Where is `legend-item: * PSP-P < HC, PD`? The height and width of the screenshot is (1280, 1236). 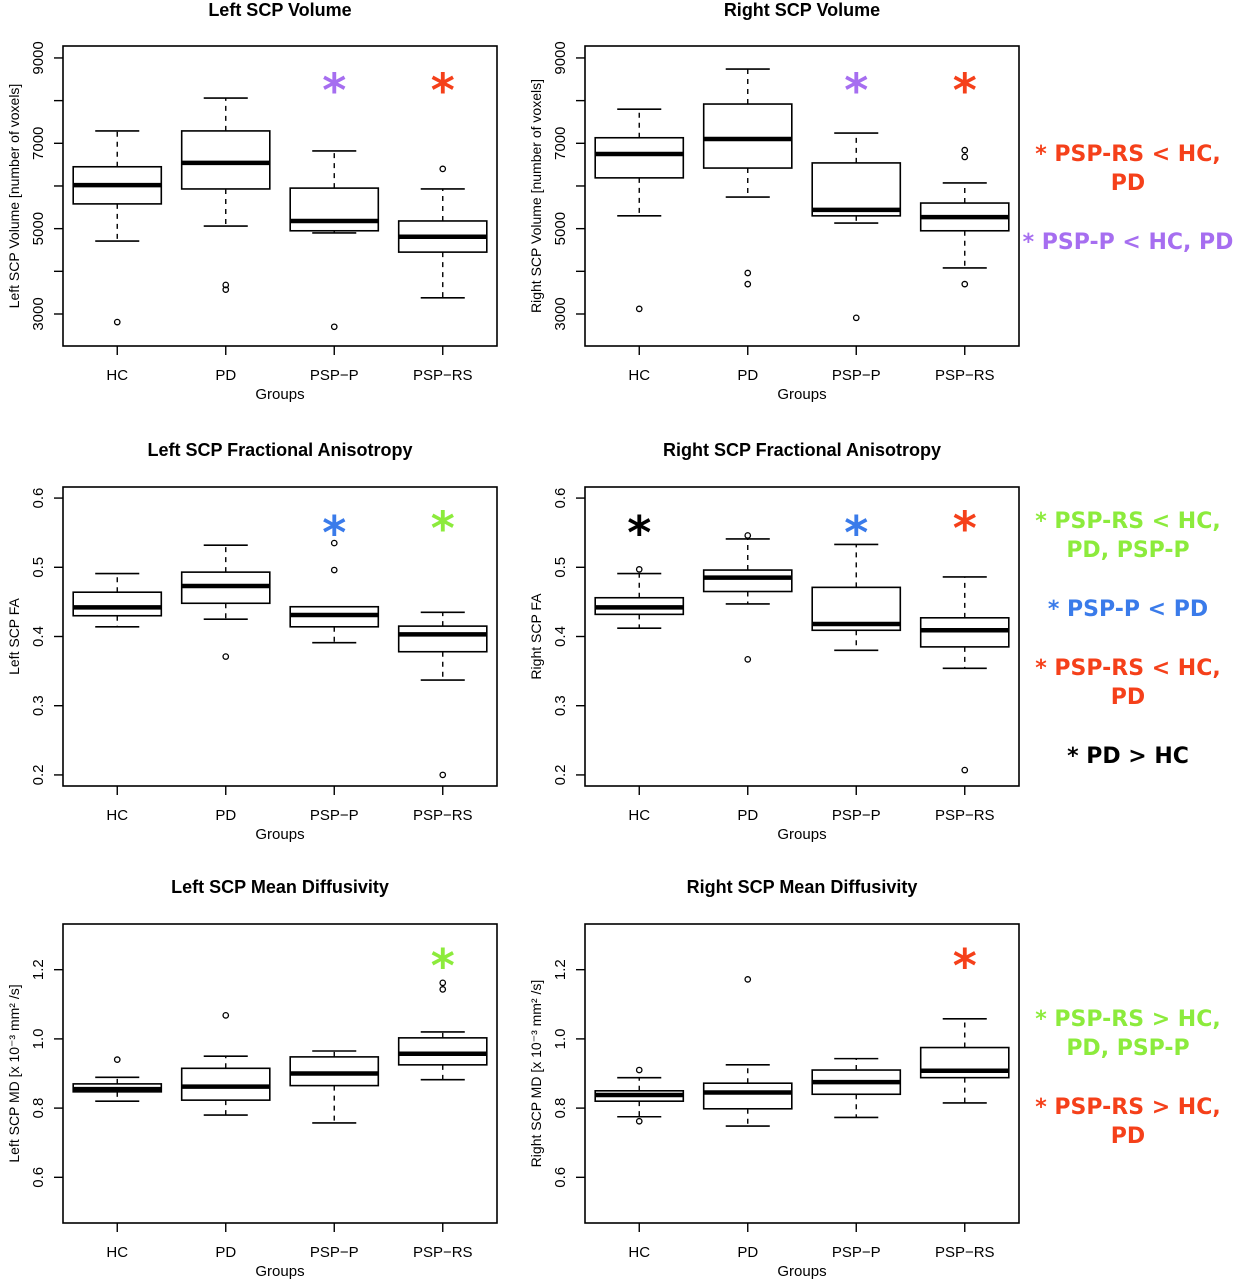
legend-item: * PSP-P < HC, PD is located at coordinates (1128, 242).